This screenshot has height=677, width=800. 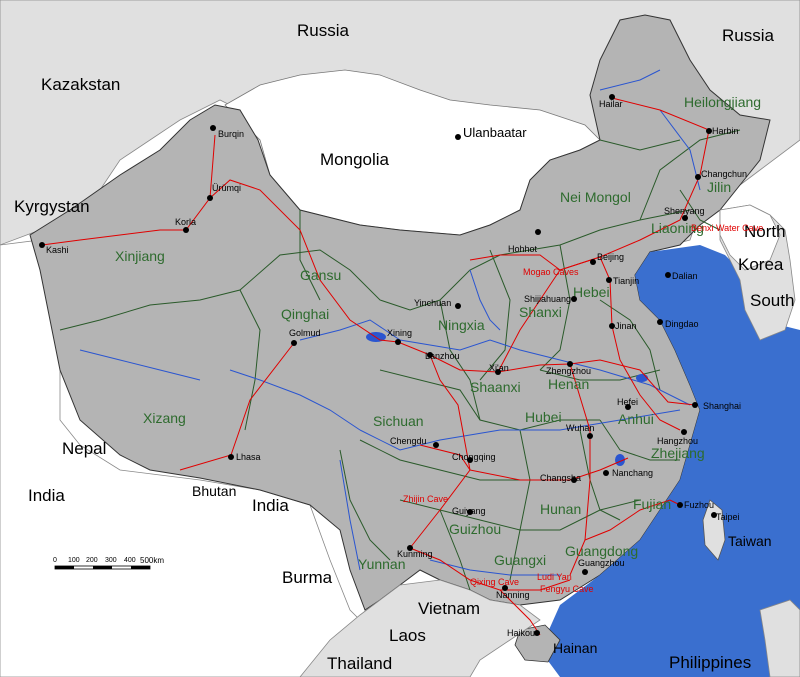 What do you see at coordinates (458, 306) in the screenshot?
I see `city-dot-yinchuan` at bounding box center [458, 306].